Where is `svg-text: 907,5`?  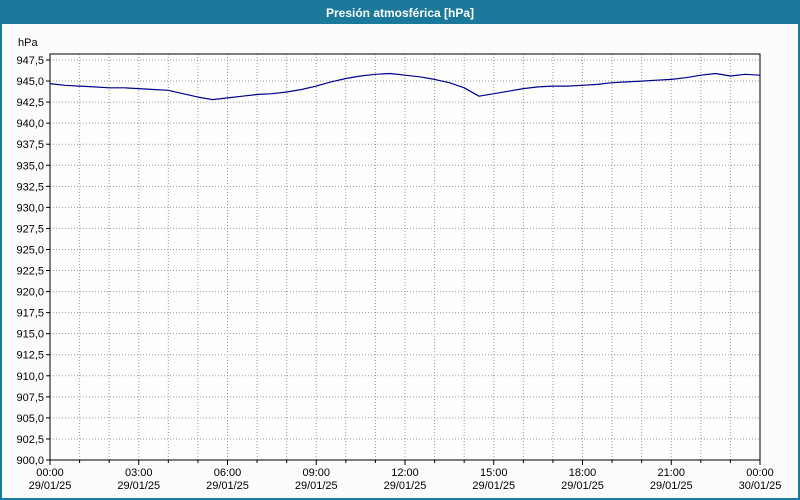 svg-text: 907,5 is located at coordinates (30, 398).